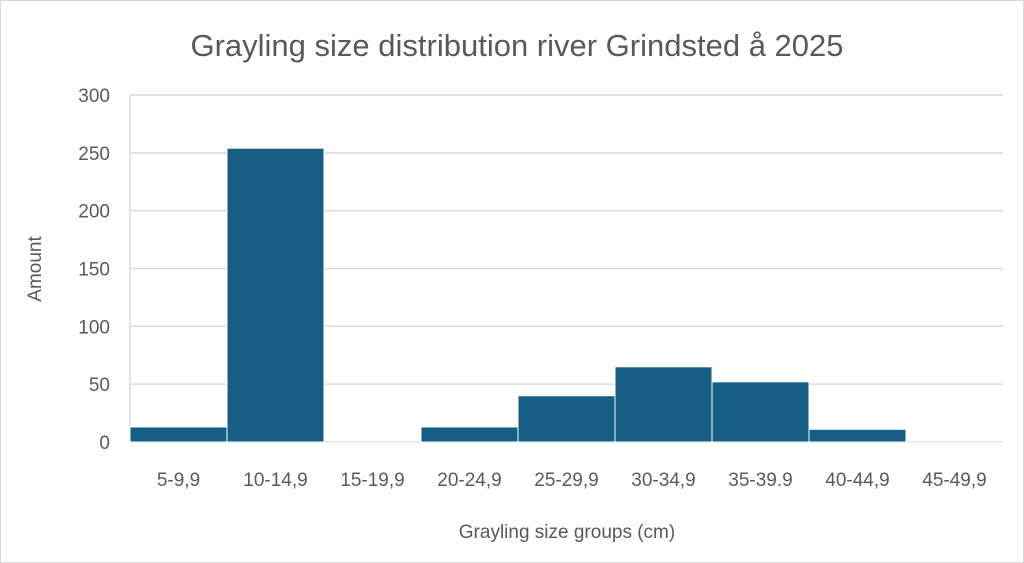 The height and width of the screenshot is (563, 1024). What do you see at coordinates (104, 443) in the screenshot?
I see `y-tick-label: 0` at bounding box center [104, 443].